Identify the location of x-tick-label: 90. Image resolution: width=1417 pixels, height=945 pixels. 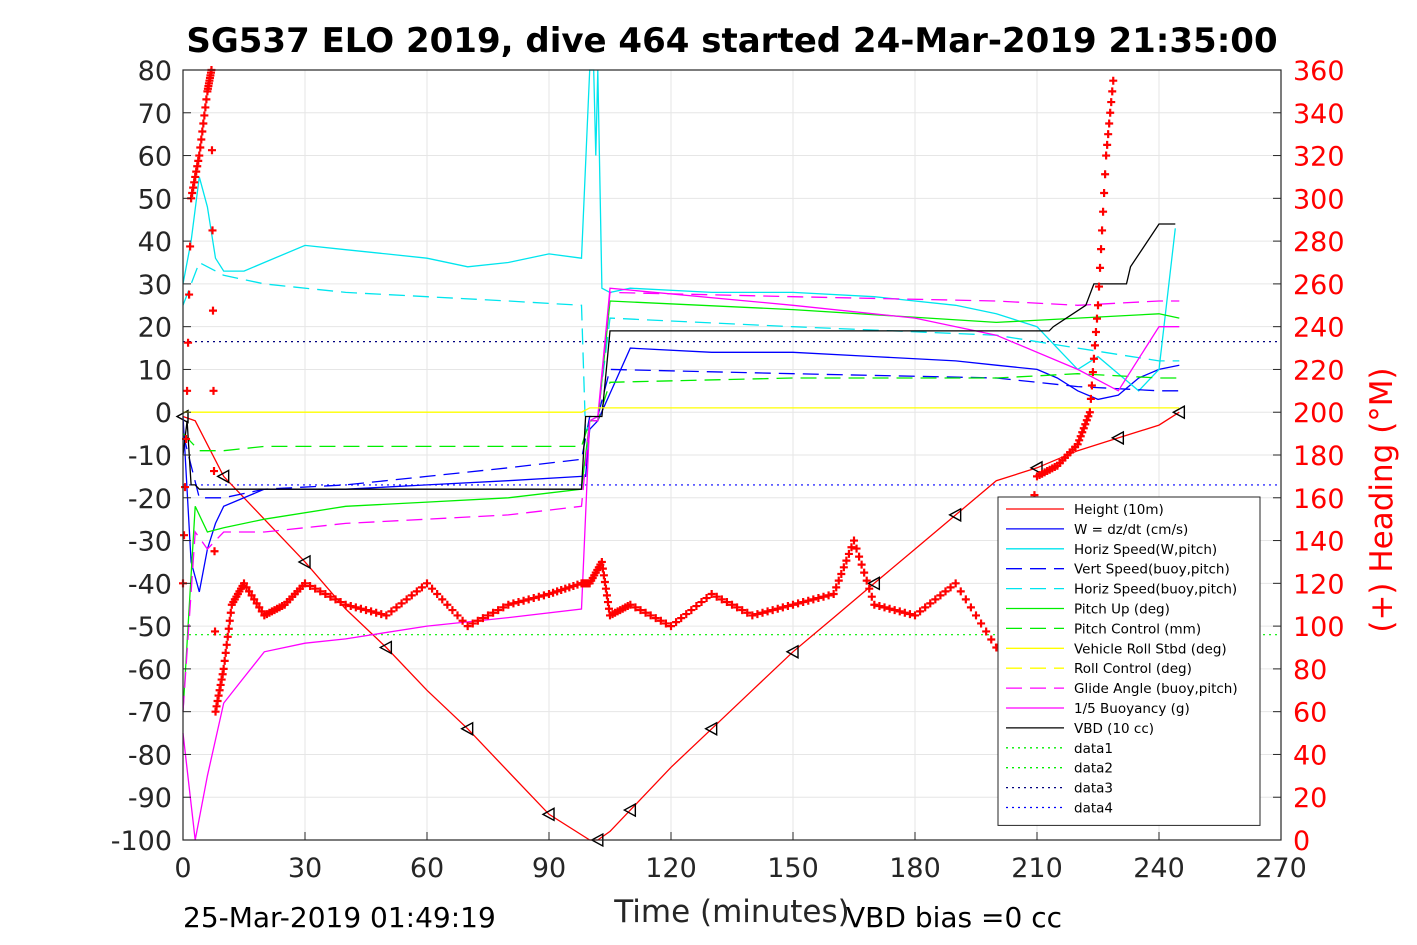
(549, 868).